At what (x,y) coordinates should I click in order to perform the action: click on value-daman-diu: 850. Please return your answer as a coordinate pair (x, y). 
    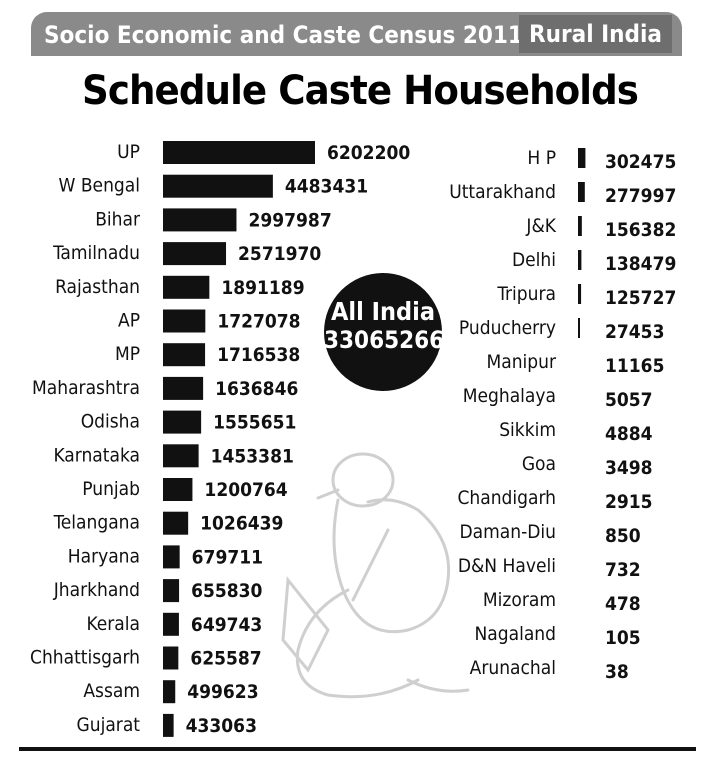
    Looking at the image, I should click on (623, 536).